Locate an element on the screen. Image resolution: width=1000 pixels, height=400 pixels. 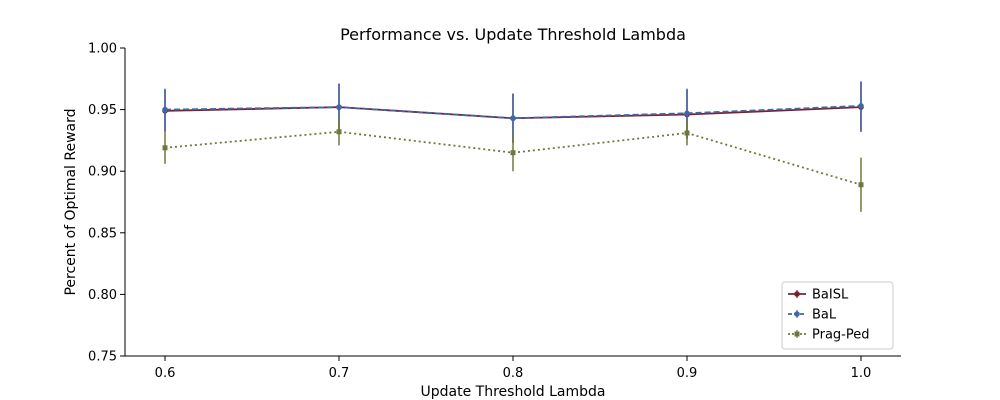
x-tick-label: 1.0 is located at coordinates (861, 373).